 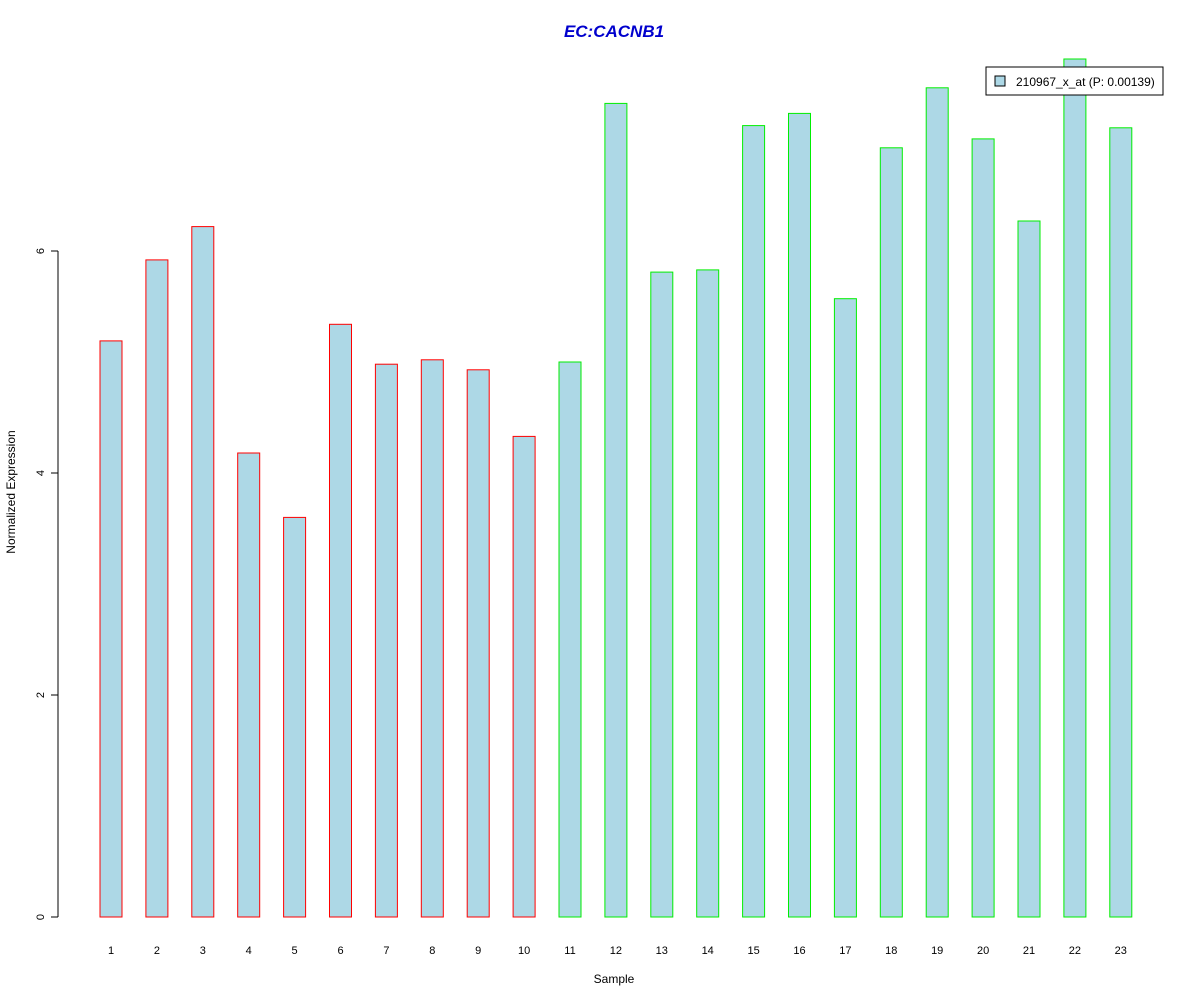 I want to click on x-tick-label: 16, so click(x=799, y=951).